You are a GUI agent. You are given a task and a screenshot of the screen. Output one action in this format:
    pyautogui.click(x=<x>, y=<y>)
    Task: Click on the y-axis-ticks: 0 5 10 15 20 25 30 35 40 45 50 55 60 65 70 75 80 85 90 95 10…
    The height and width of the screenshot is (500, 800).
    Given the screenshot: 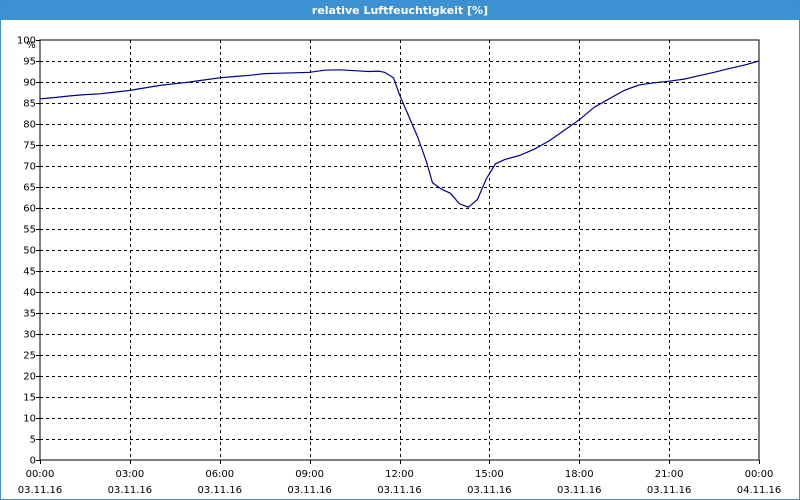 What is the action you would take?
    pyautogui.click(x=28, y=251)
    